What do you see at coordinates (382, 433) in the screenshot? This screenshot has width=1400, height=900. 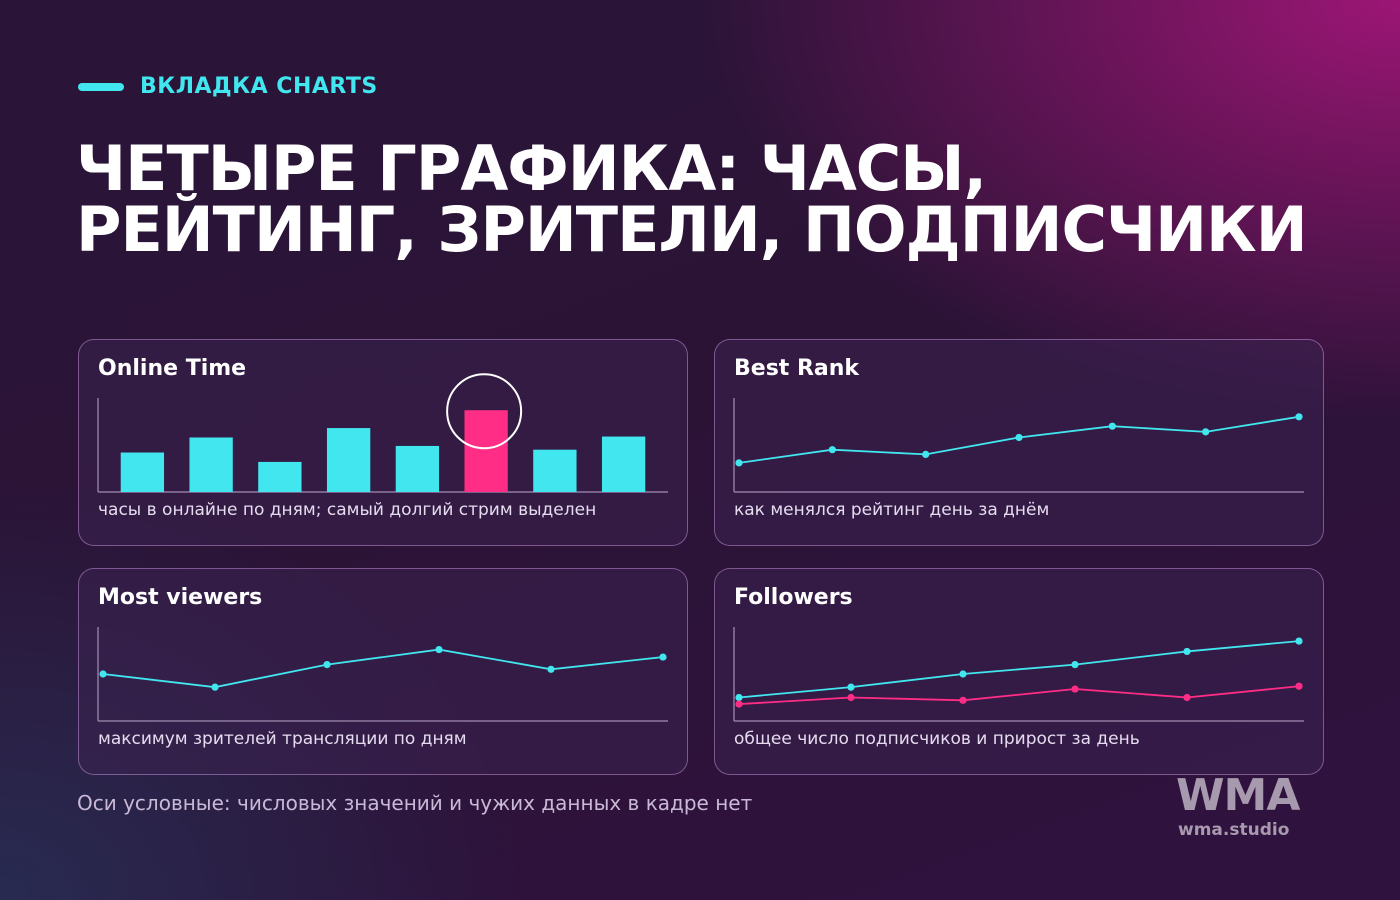 I see `online-time-chart` at bounding box center [382, 433].